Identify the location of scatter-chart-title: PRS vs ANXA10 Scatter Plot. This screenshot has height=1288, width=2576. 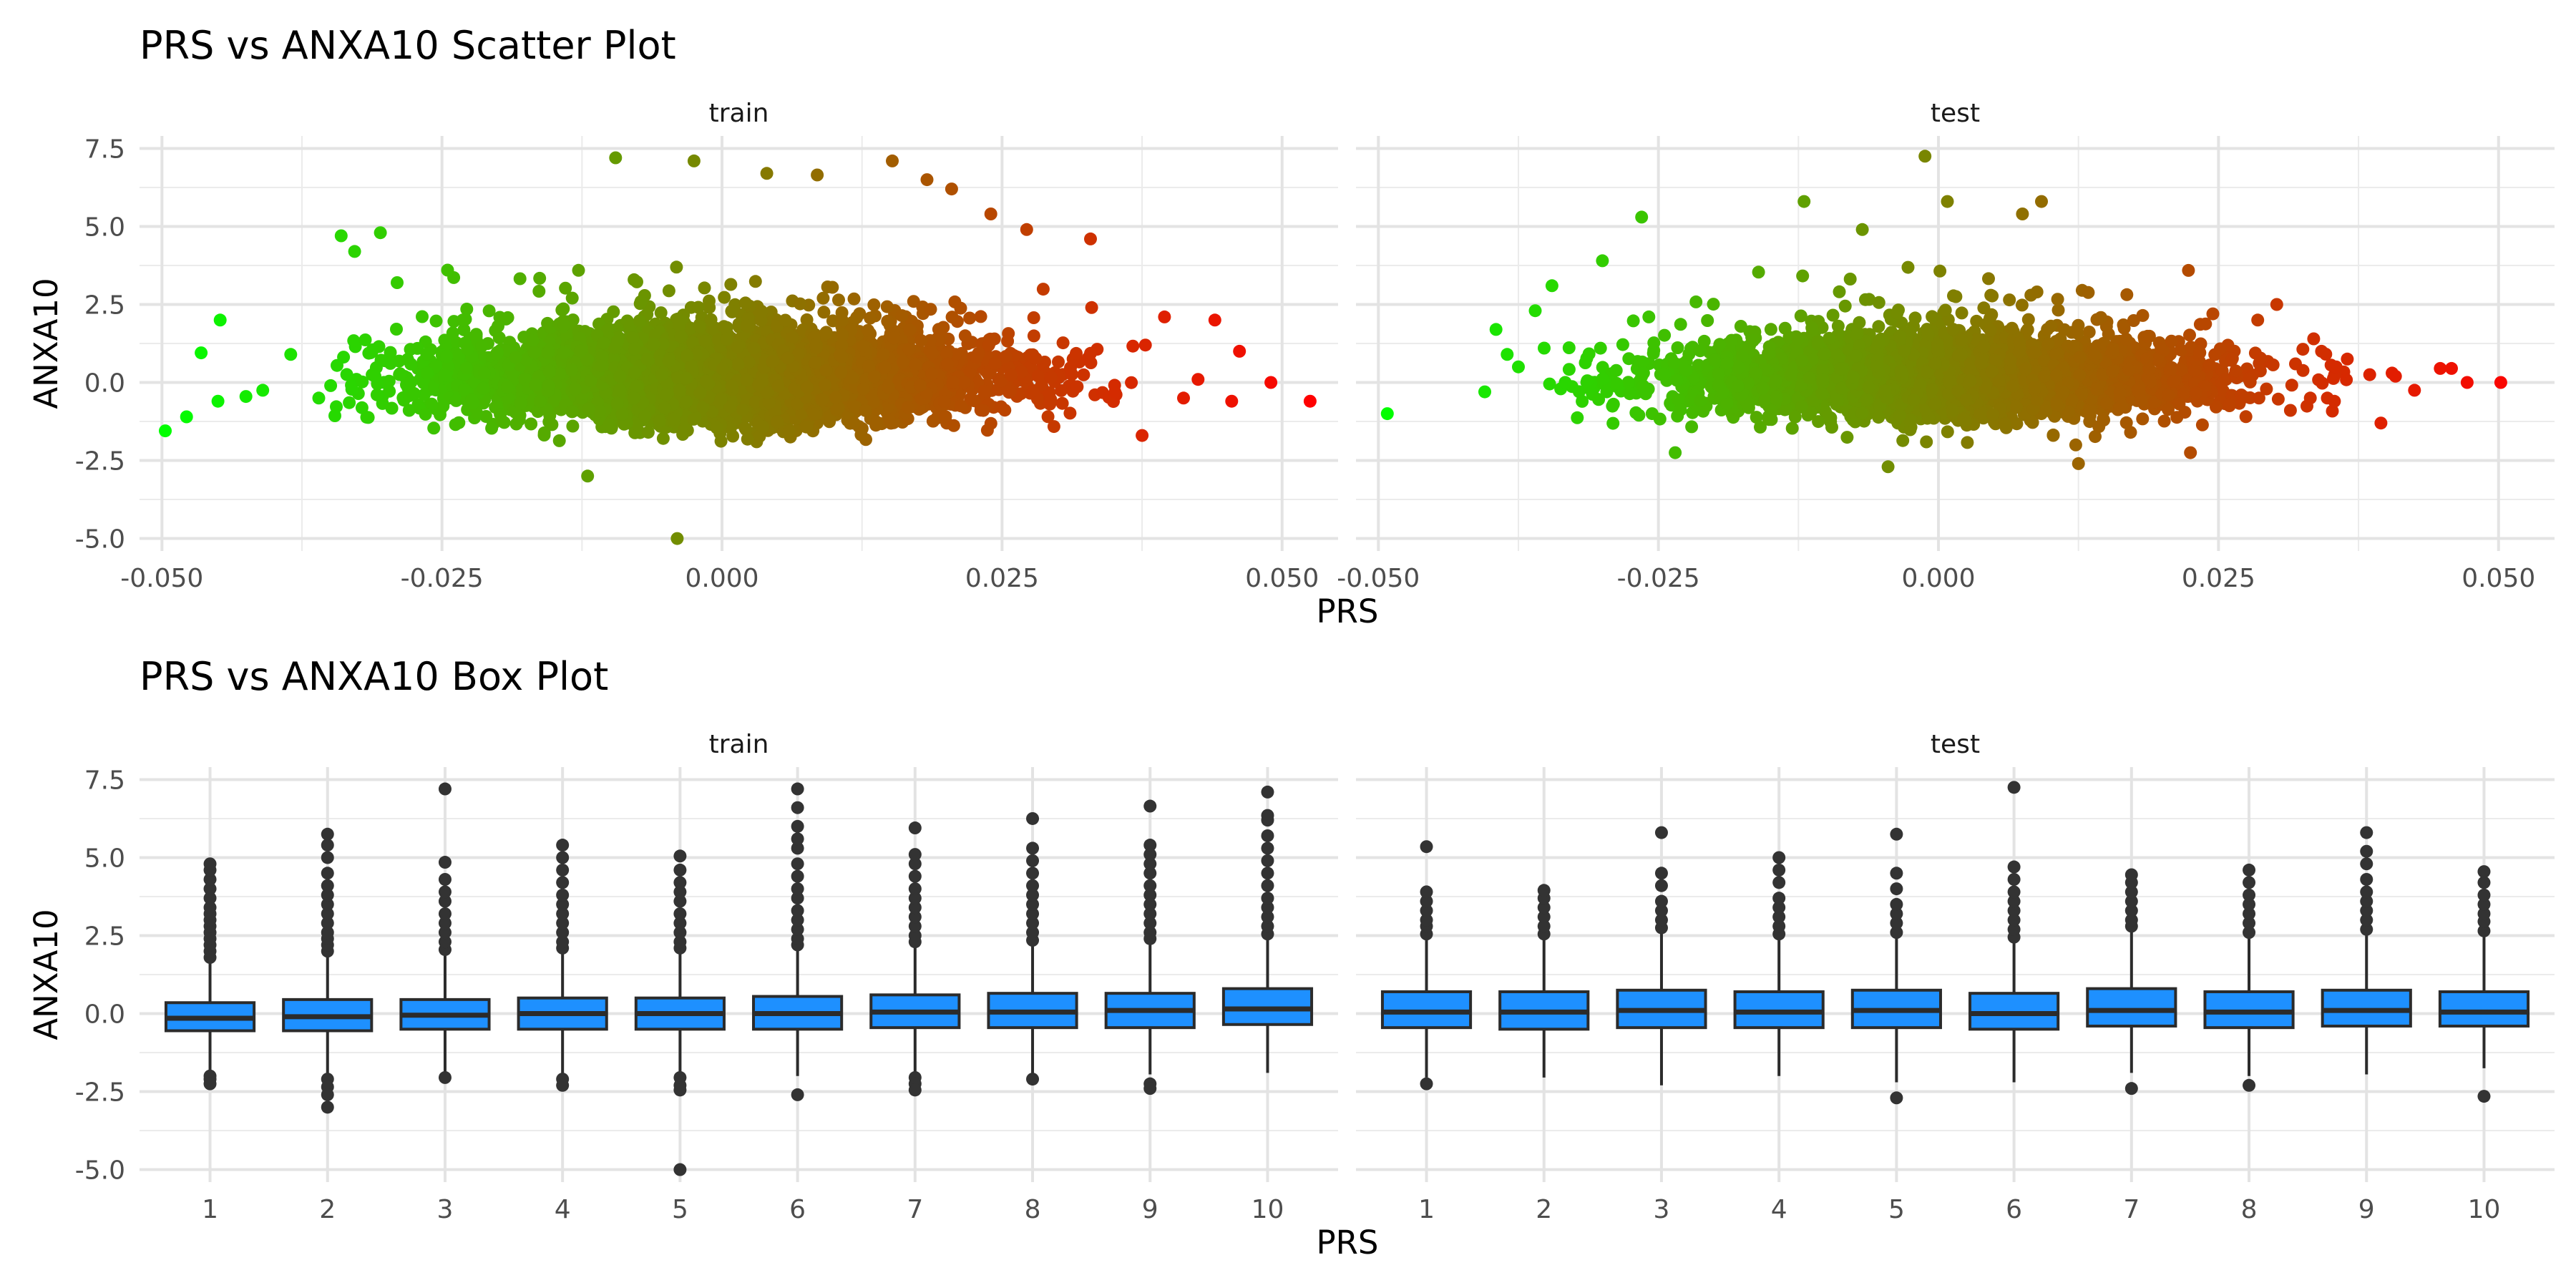
(408, 45).